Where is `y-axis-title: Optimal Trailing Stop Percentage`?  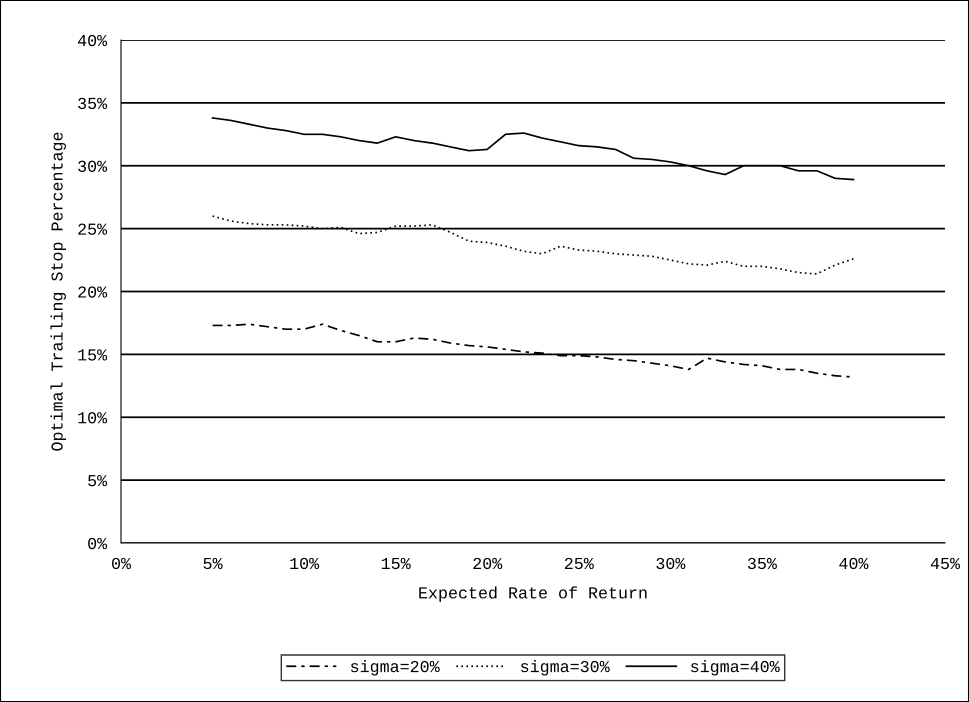 y-axis-title: Optimal Trailing Stop Percentage is located at coordinates (58, 291).